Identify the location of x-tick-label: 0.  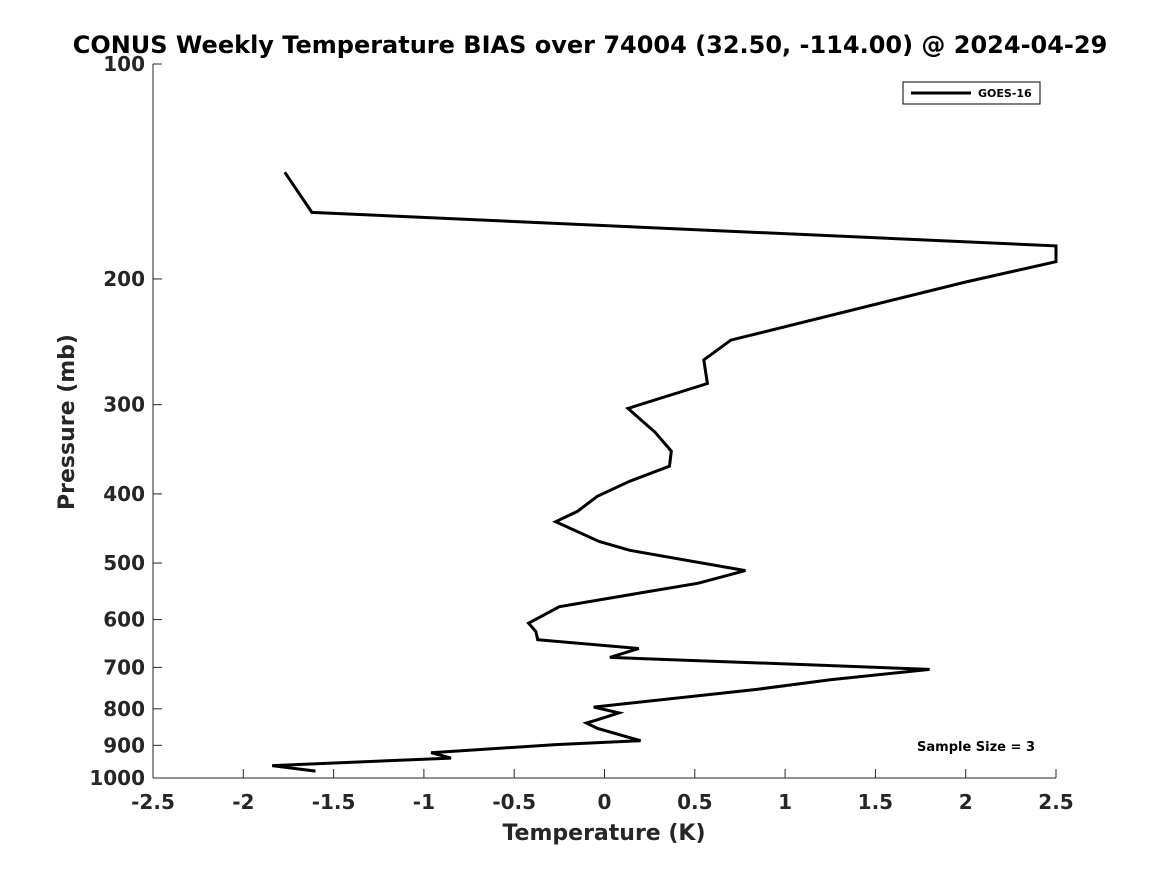
(605, 802).